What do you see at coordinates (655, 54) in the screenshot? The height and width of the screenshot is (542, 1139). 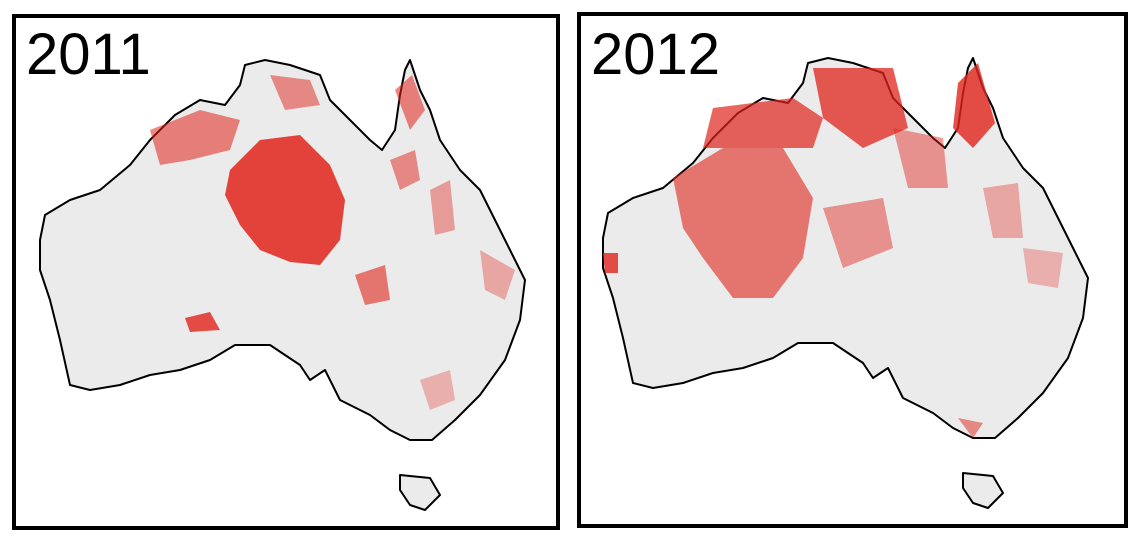 I see `panel-title: 2012` at bounding box center [655, 54].